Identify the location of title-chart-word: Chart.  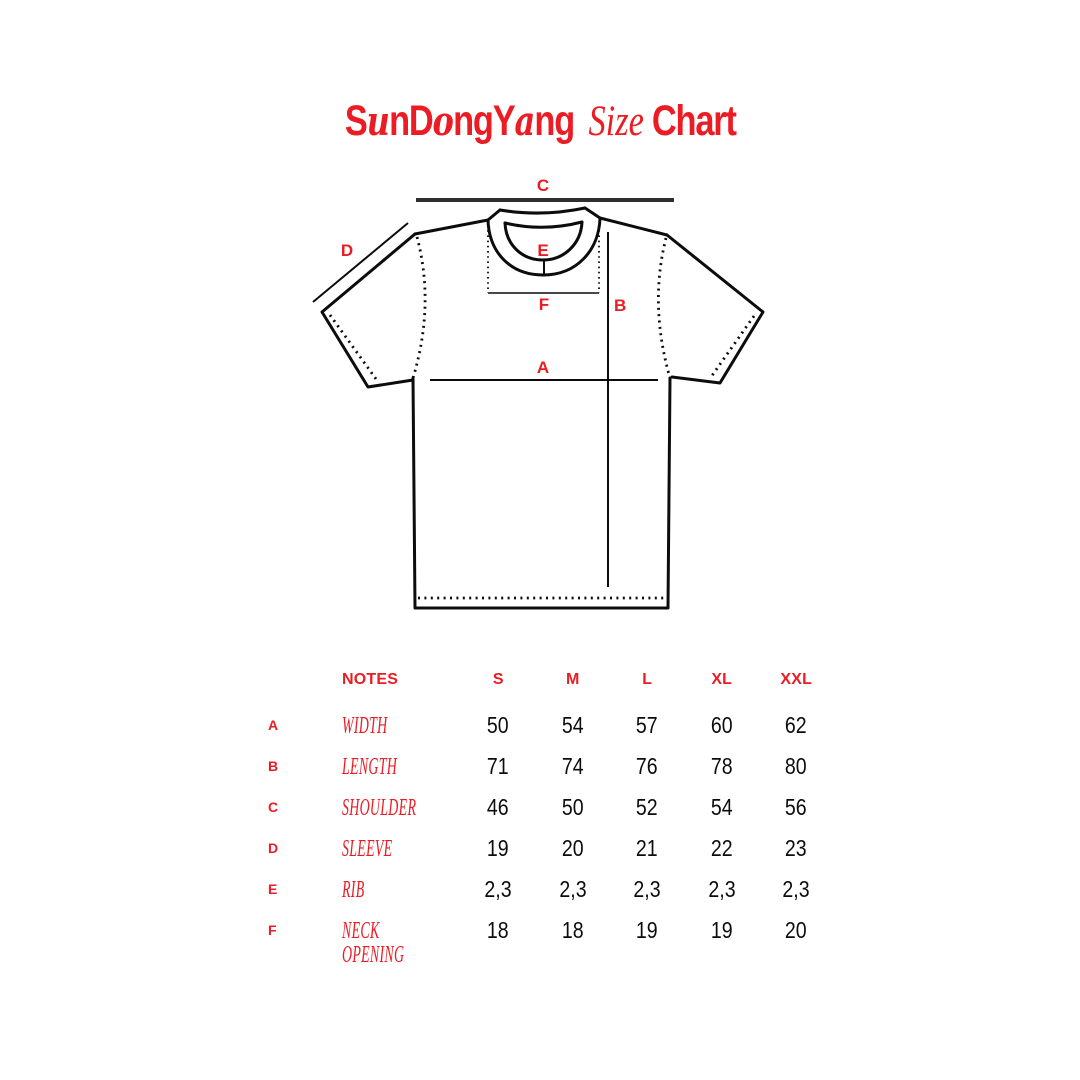
(694, 121).